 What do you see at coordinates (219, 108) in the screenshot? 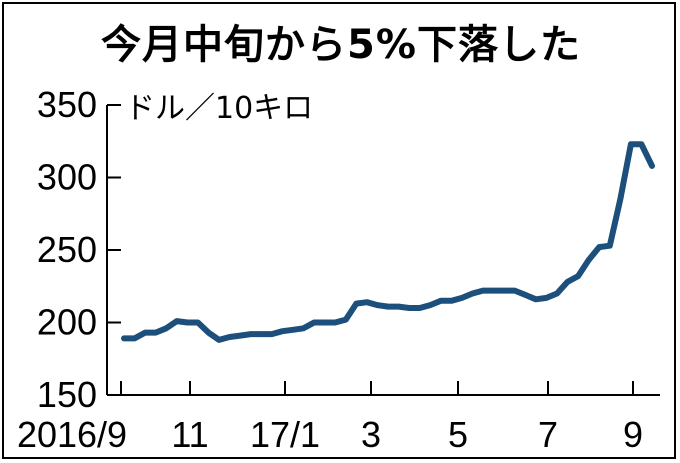
I see `y-unit-label: ドル／10キロ` at bounding box center [219, 108].